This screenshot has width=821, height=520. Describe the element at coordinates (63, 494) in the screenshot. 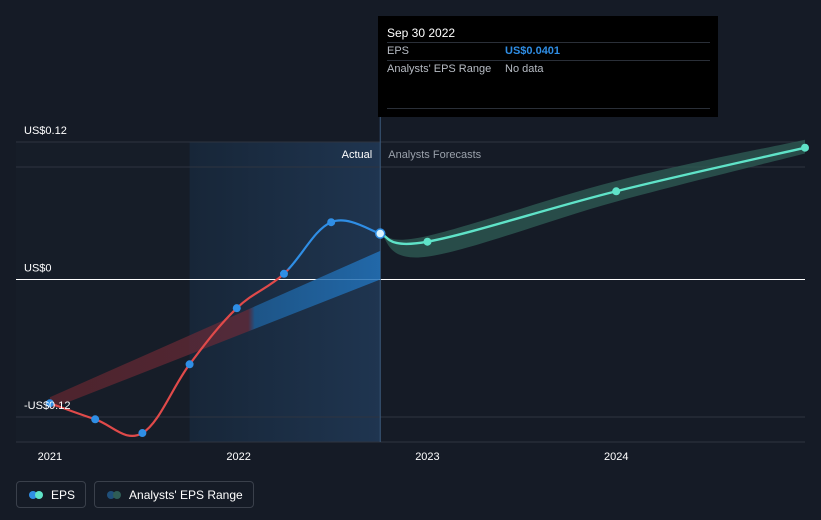

I see `legend-eps-label: EPS` at that location.